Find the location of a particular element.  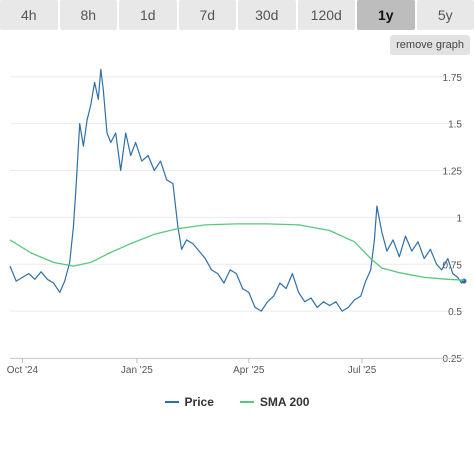

legend-item-price: Price is located at coordinates (189, 402).